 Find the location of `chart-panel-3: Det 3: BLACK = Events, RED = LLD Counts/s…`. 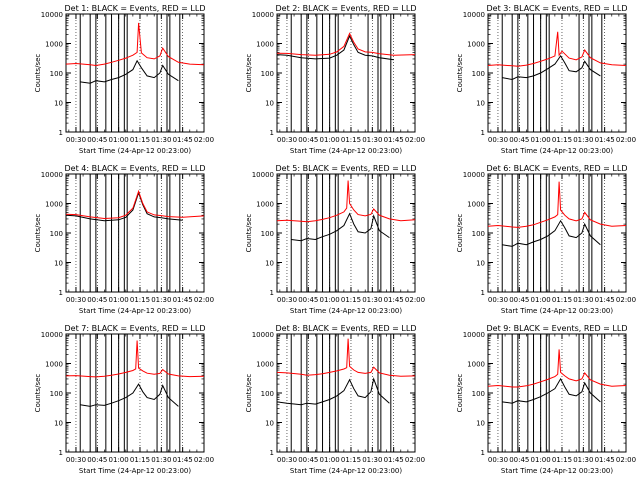

chart-panel-3: Det 3: BLACK = Events, RED = LLD Counts/s… is located at coordinates (546, 79).